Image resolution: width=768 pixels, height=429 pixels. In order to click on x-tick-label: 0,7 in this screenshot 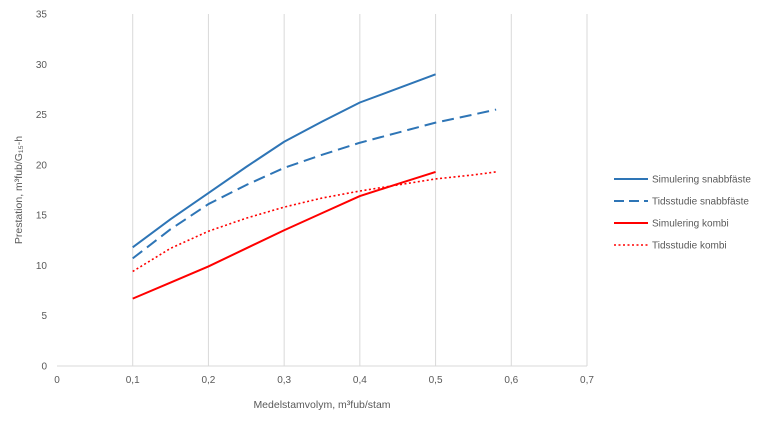, I will do `click(587, 380)`.